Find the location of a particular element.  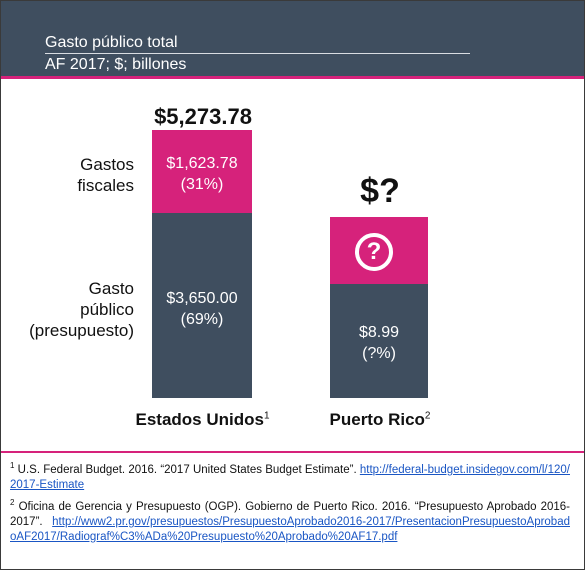

accent-bar-top is located at coordinates (292, 77).